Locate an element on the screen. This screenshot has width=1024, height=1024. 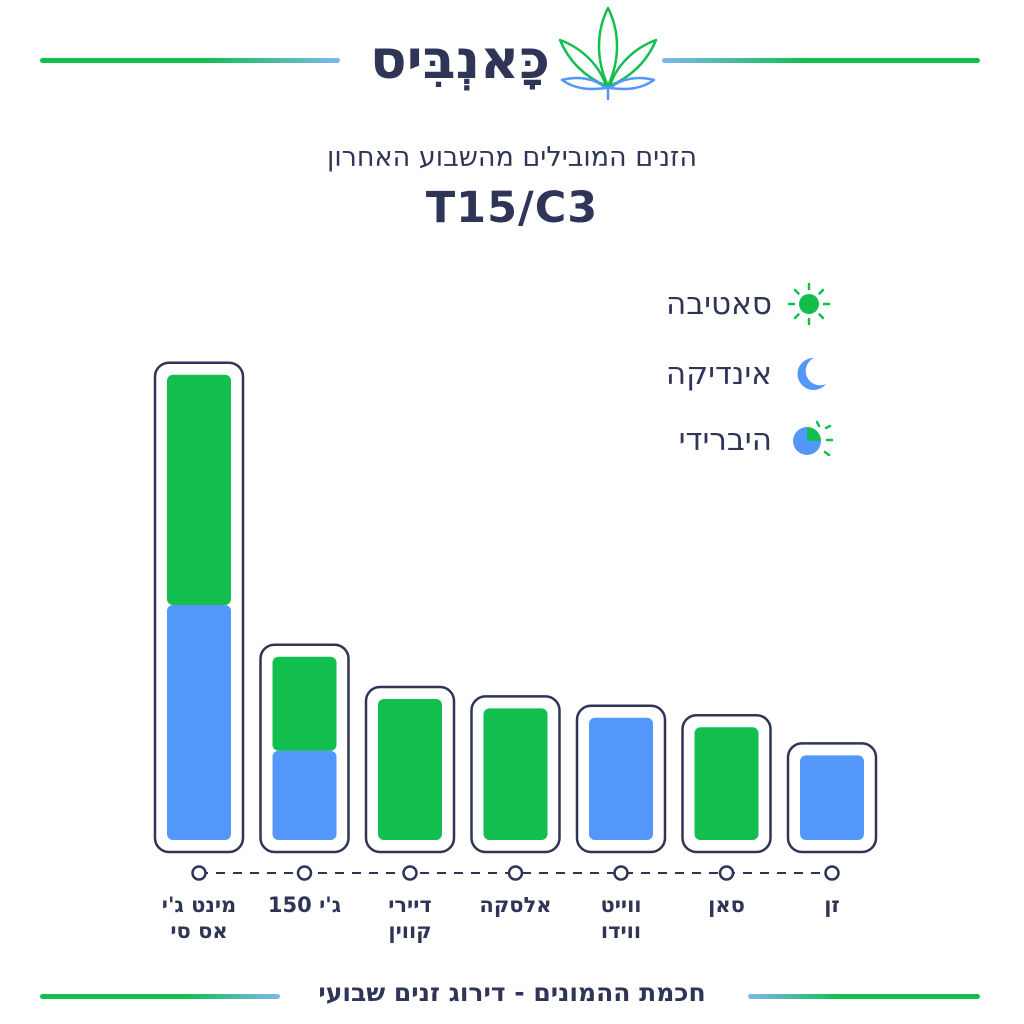
legend-label-indica: אינדיקה is located at coordinates (718, 374).